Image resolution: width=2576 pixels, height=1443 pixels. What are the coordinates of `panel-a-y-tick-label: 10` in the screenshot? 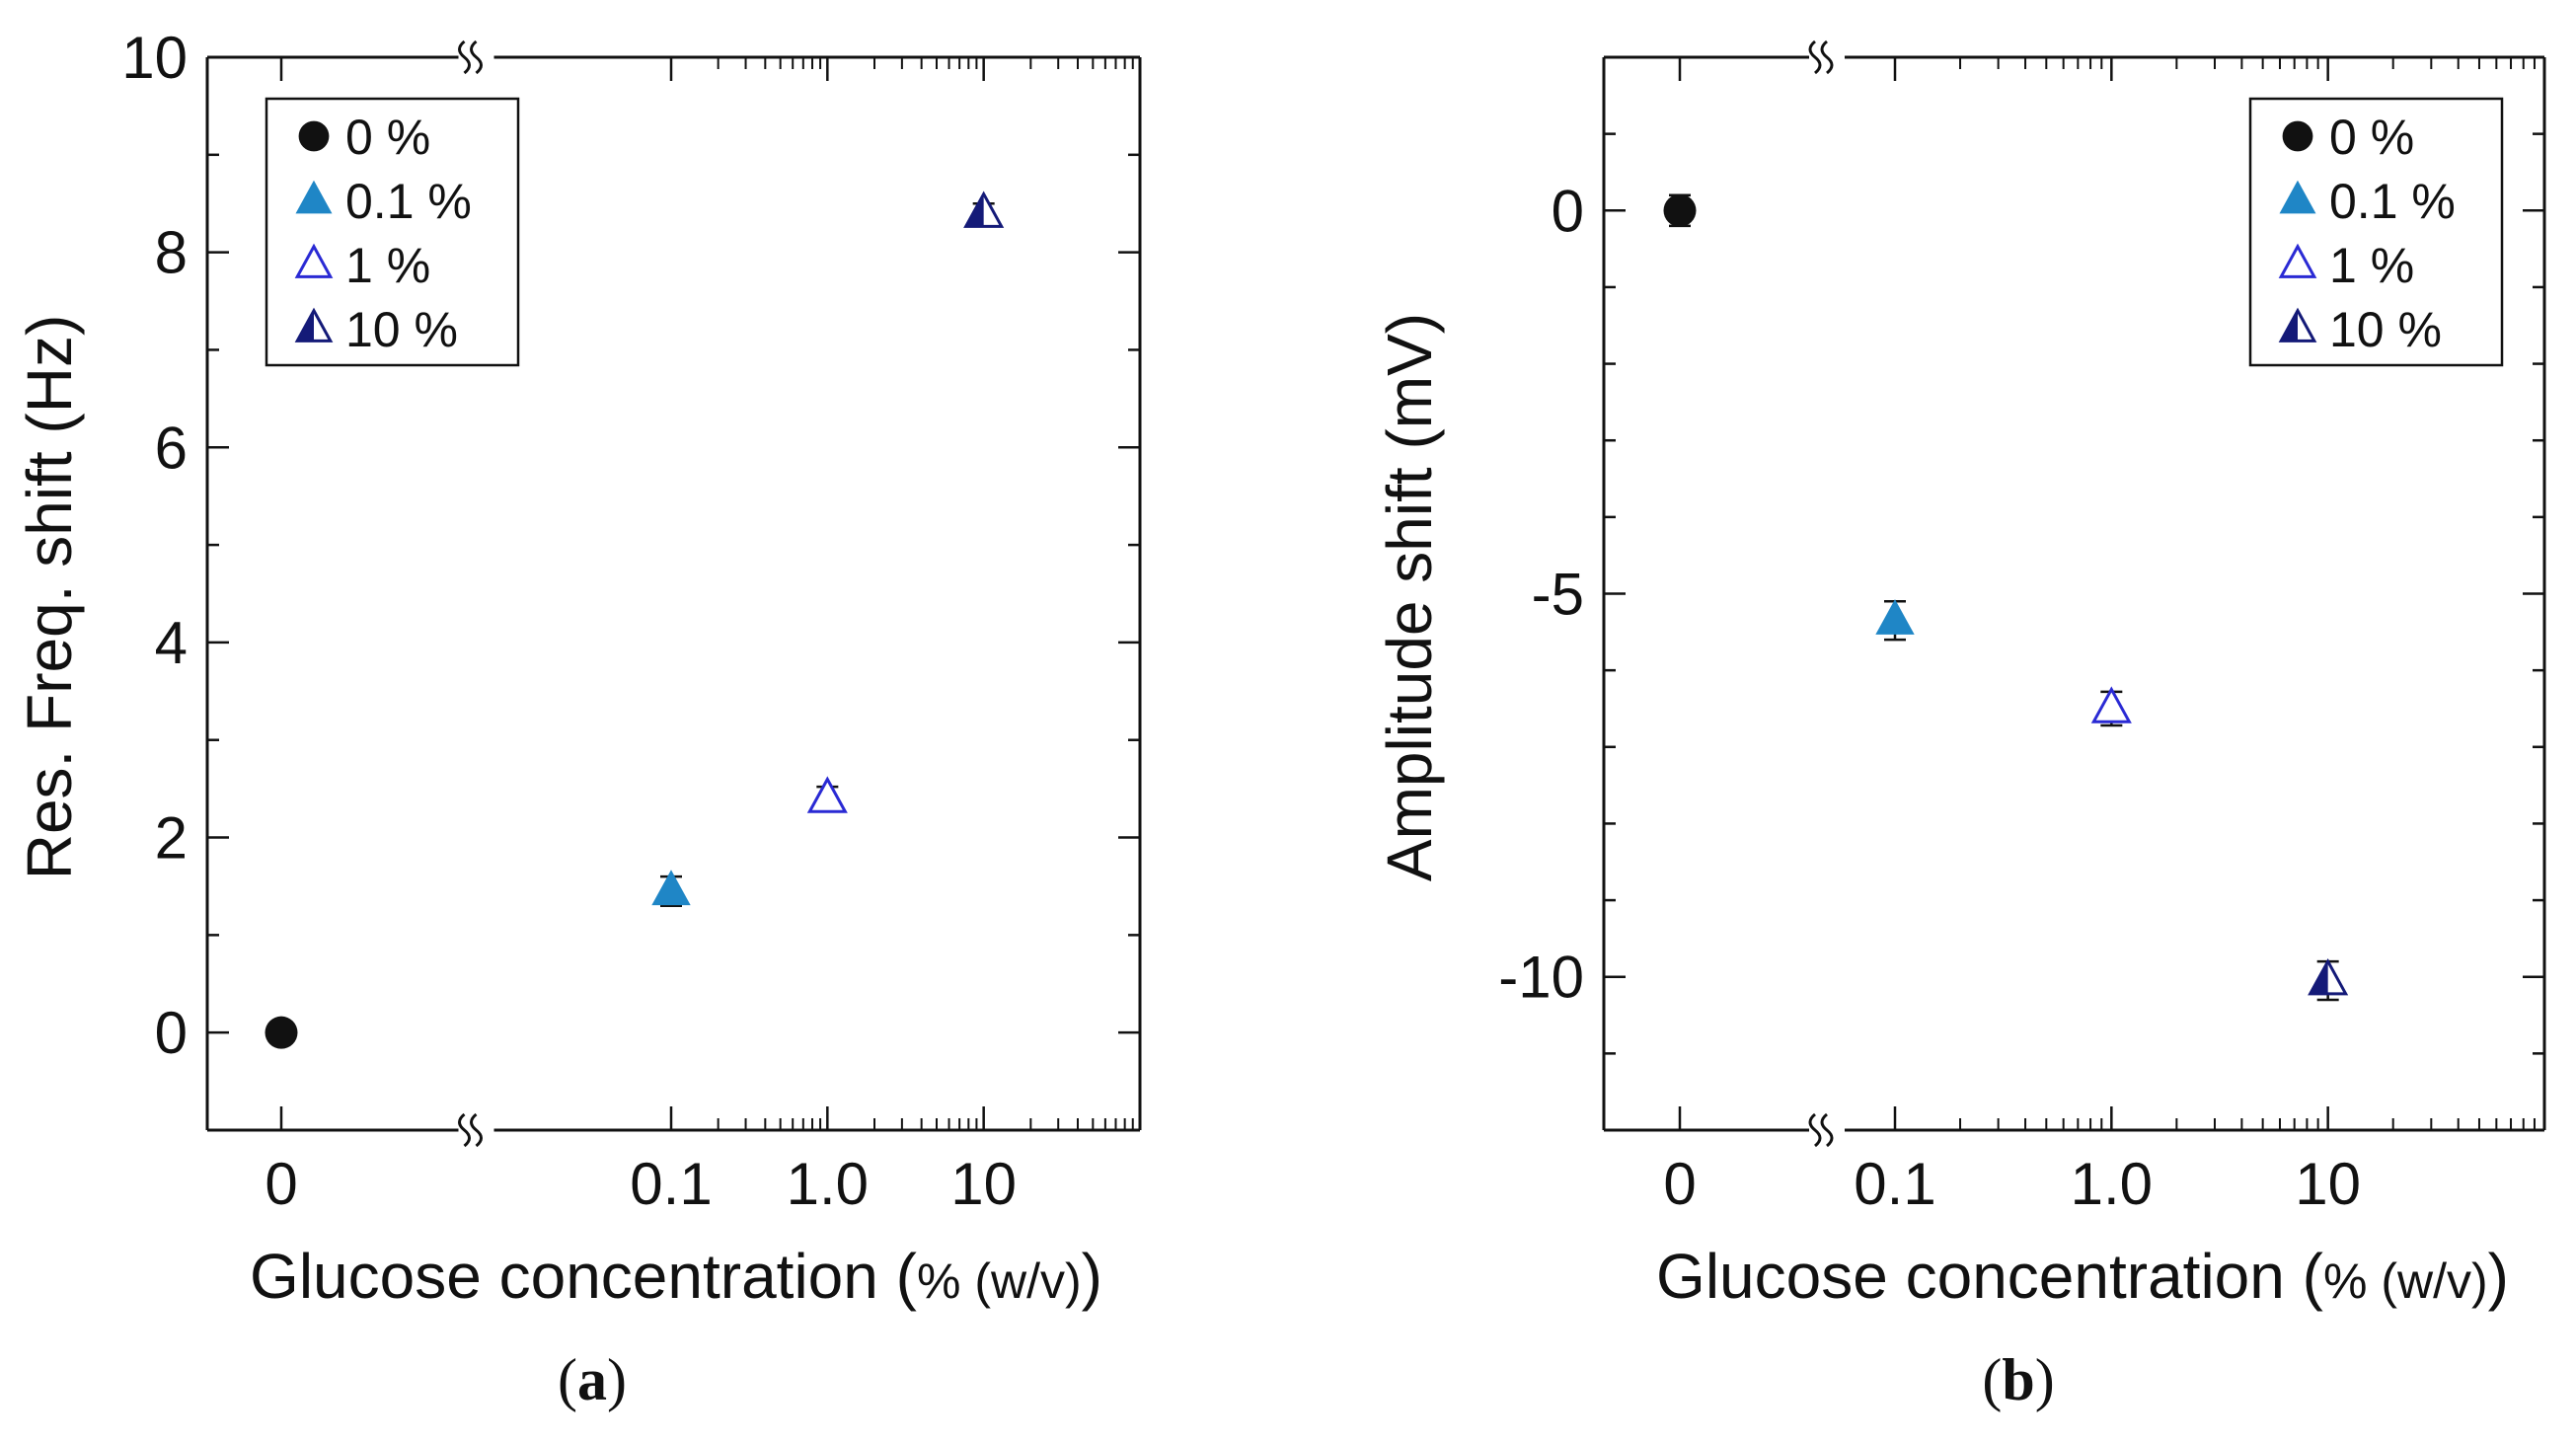 It's located at (155, 58).